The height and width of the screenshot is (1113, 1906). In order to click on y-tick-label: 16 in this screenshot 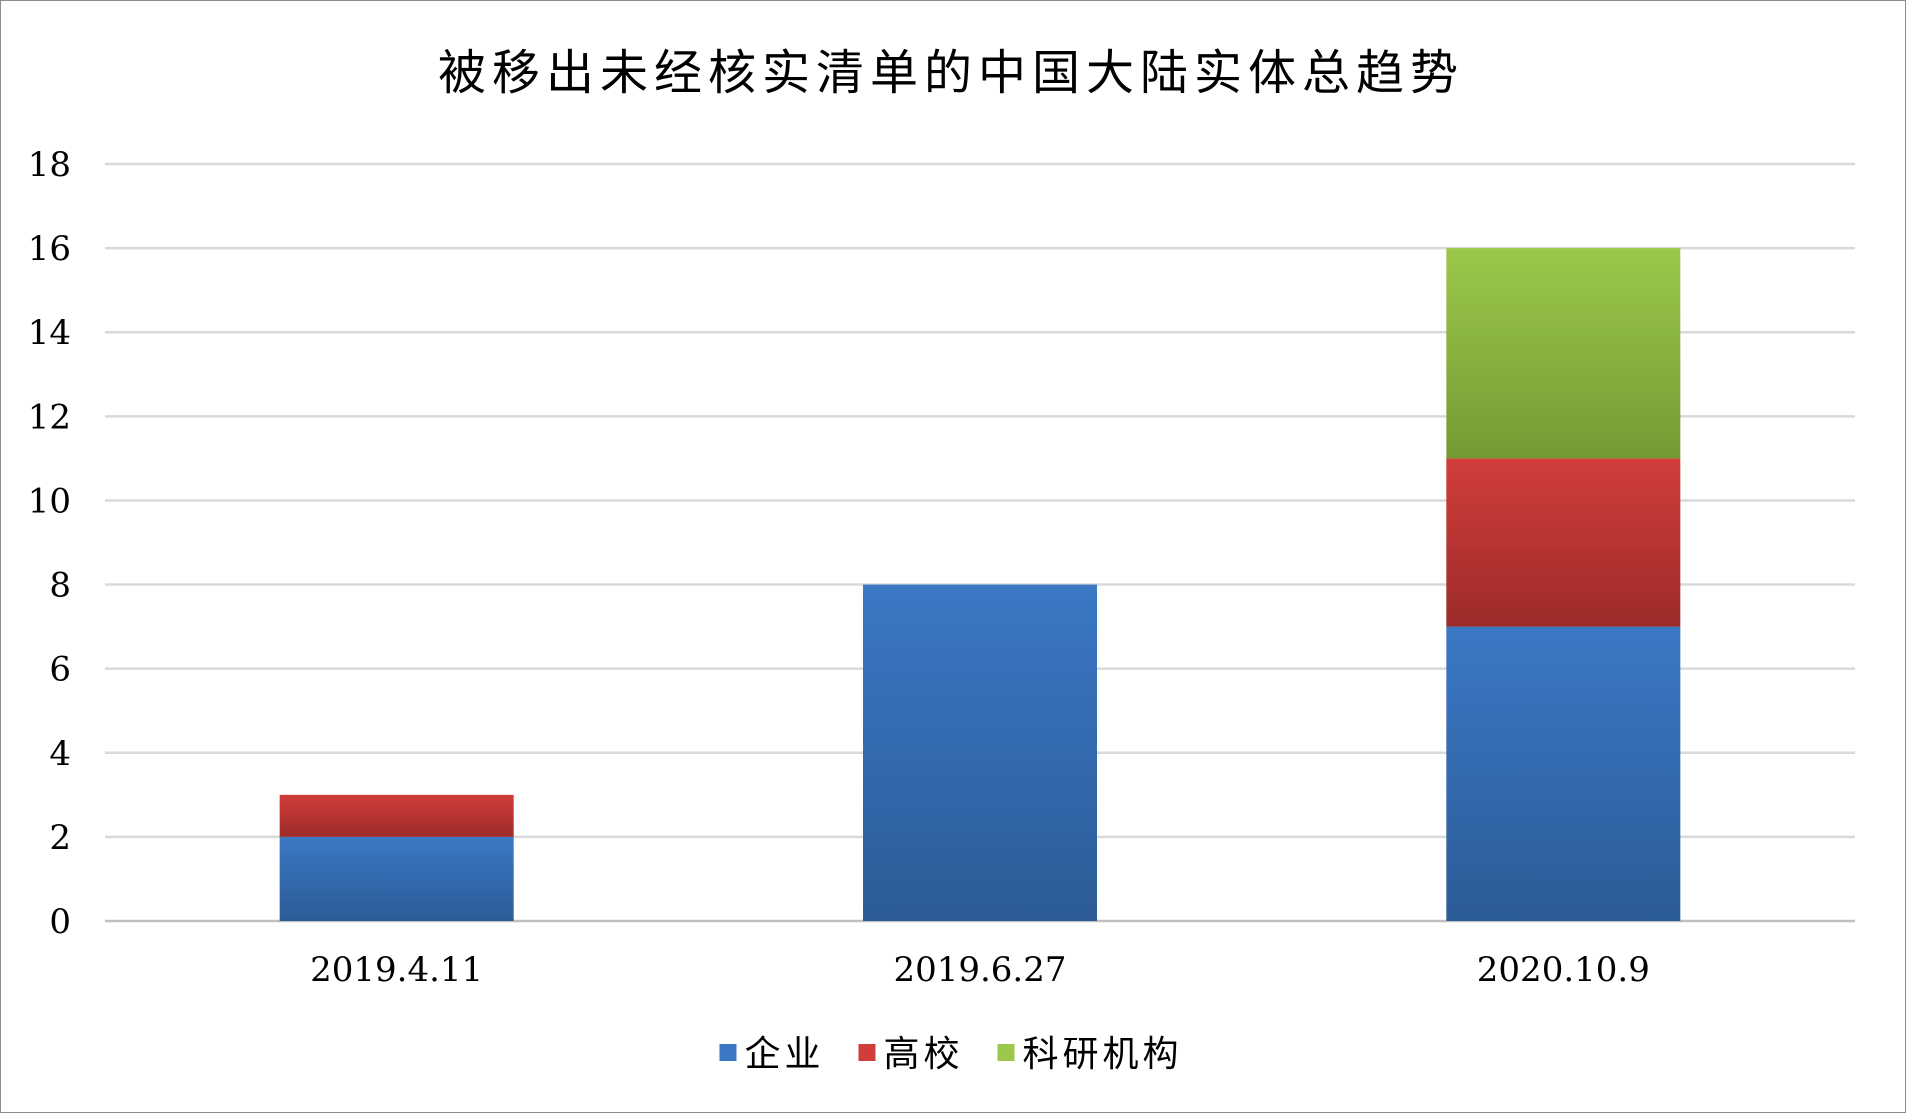, I will do `click(49, 249)`.